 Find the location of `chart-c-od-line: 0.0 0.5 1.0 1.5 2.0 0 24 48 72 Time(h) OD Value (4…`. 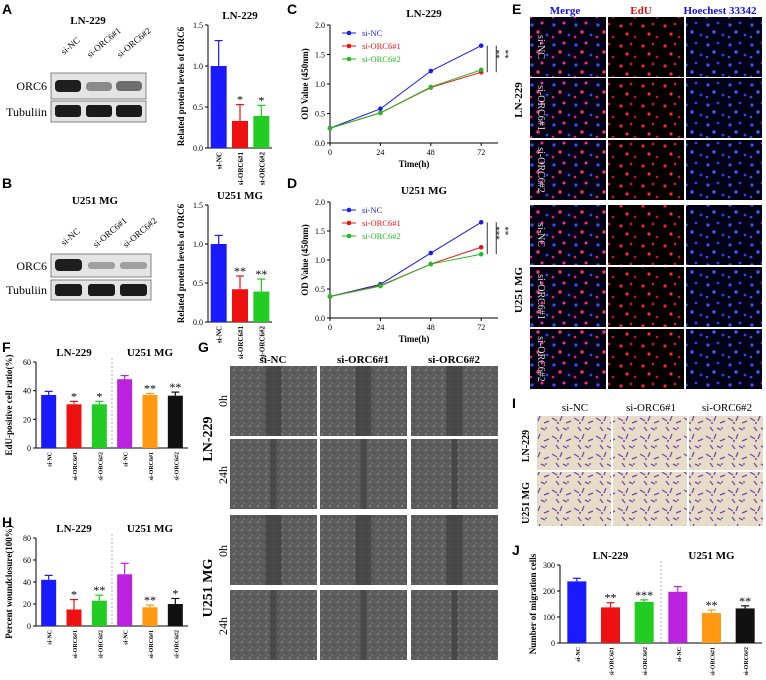

chart-c-od-line: 0.0 0.5 1.0 1.5 2.0 0 24 48 72 Time(h) OD Value (4… is located at coordinates (405, 88).